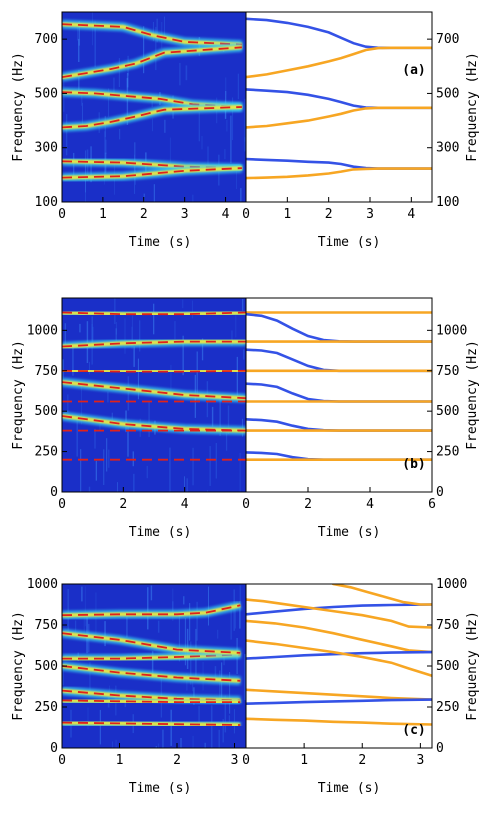 This screenshot has width=491, height=829. Describe the element at coordinates (46, 39) in the screenshot. I see `y-tick-label: 700` at that location.